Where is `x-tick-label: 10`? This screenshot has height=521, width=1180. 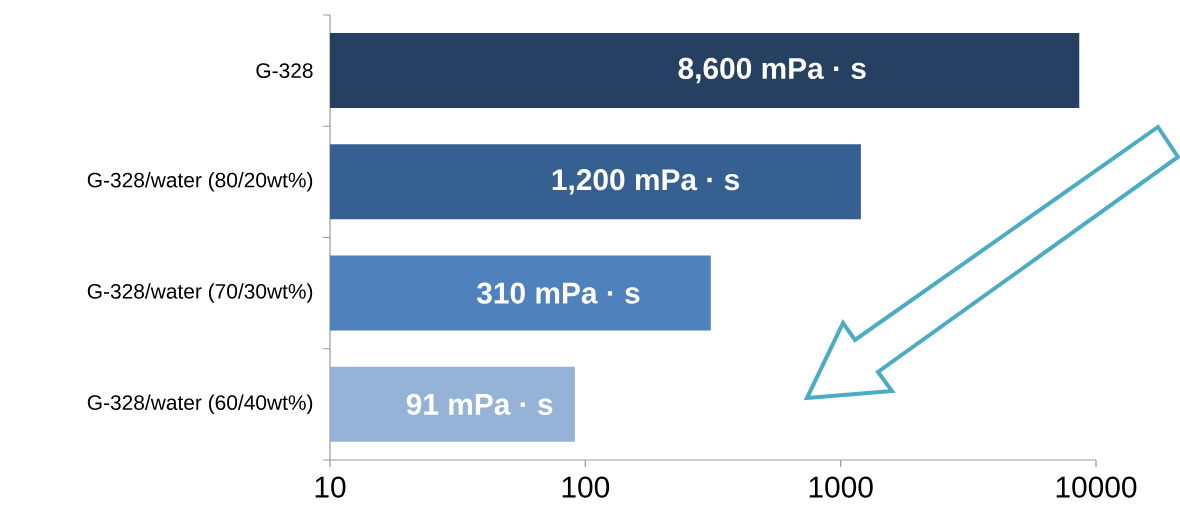
x-tick-label: 10 is located at coordinates (330, 487).